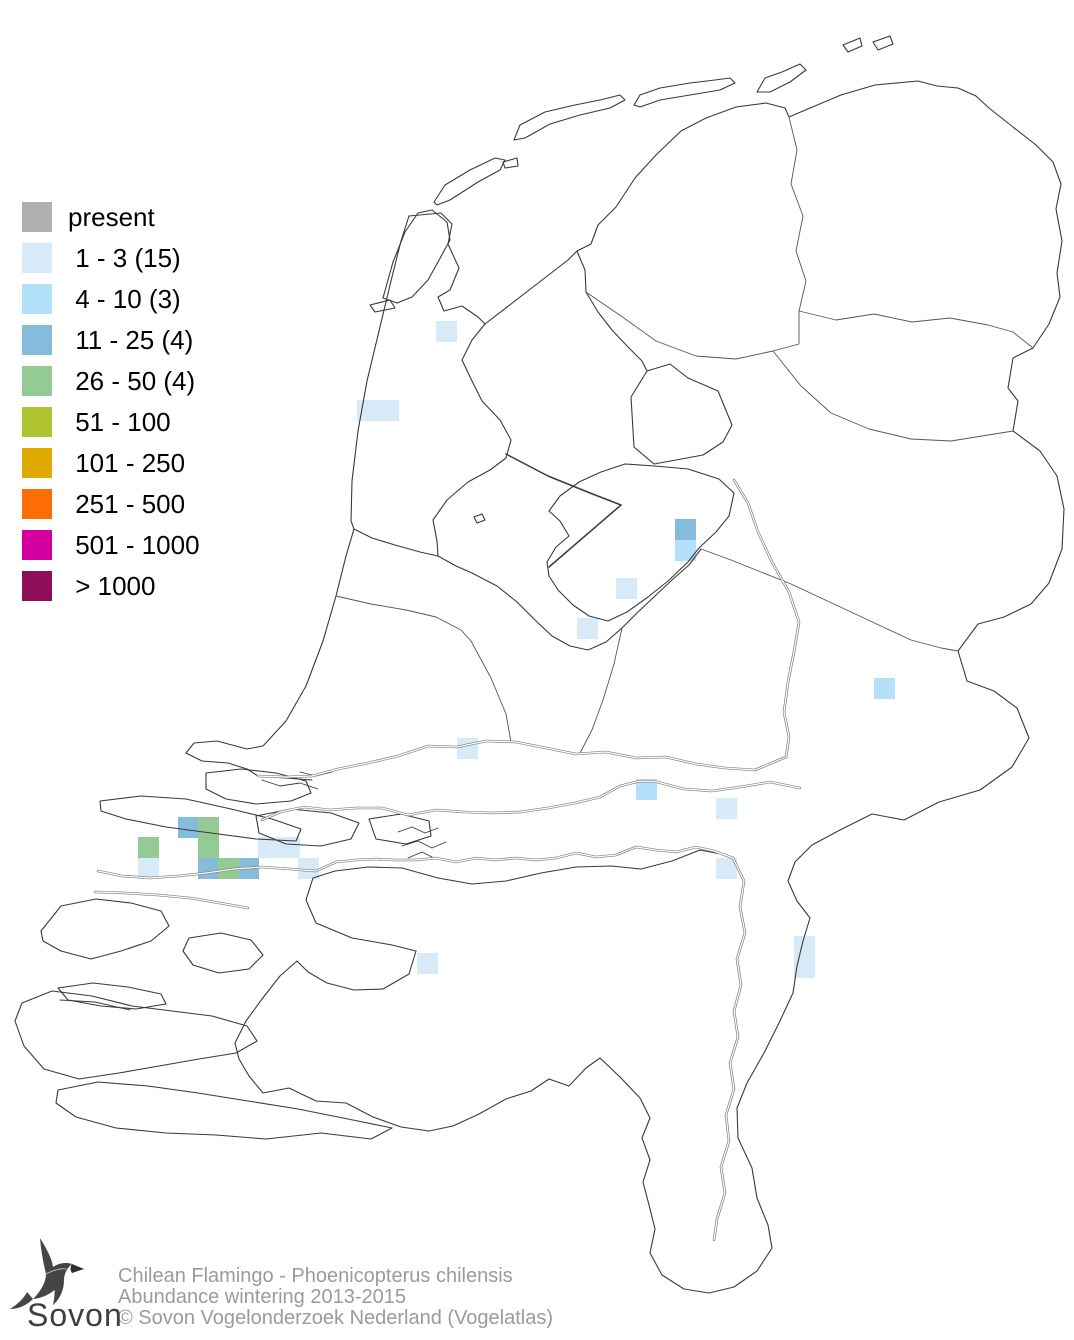 This screenshot has width=1074, height=1340. I want to click on legend-label: 251 - 500, so click(127, 504).